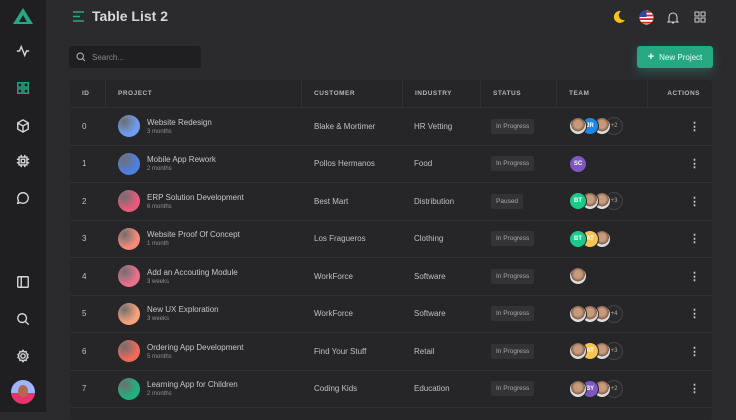  Describe the element at coordinates (158, 281) in the screenshot. I see `project-duration: 3 weeks` at that location.